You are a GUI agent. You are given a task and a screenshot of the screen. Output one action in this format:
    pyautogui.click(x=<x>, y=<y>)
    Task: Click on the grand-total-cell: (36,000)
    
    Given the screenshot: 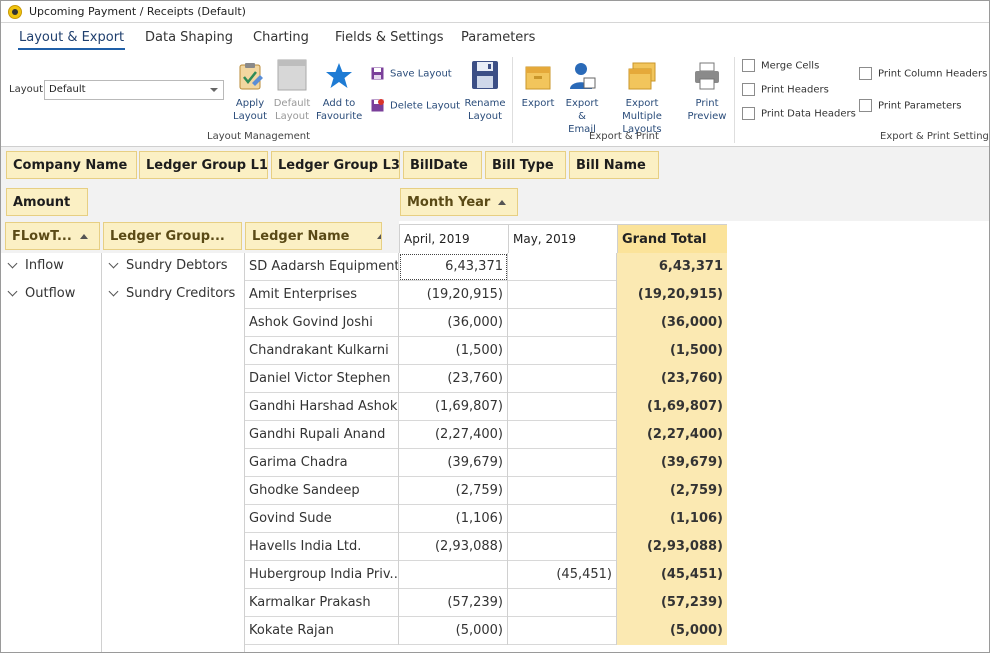 What is the action you would take?
    pyautogui.click(x=672, y=323)
    